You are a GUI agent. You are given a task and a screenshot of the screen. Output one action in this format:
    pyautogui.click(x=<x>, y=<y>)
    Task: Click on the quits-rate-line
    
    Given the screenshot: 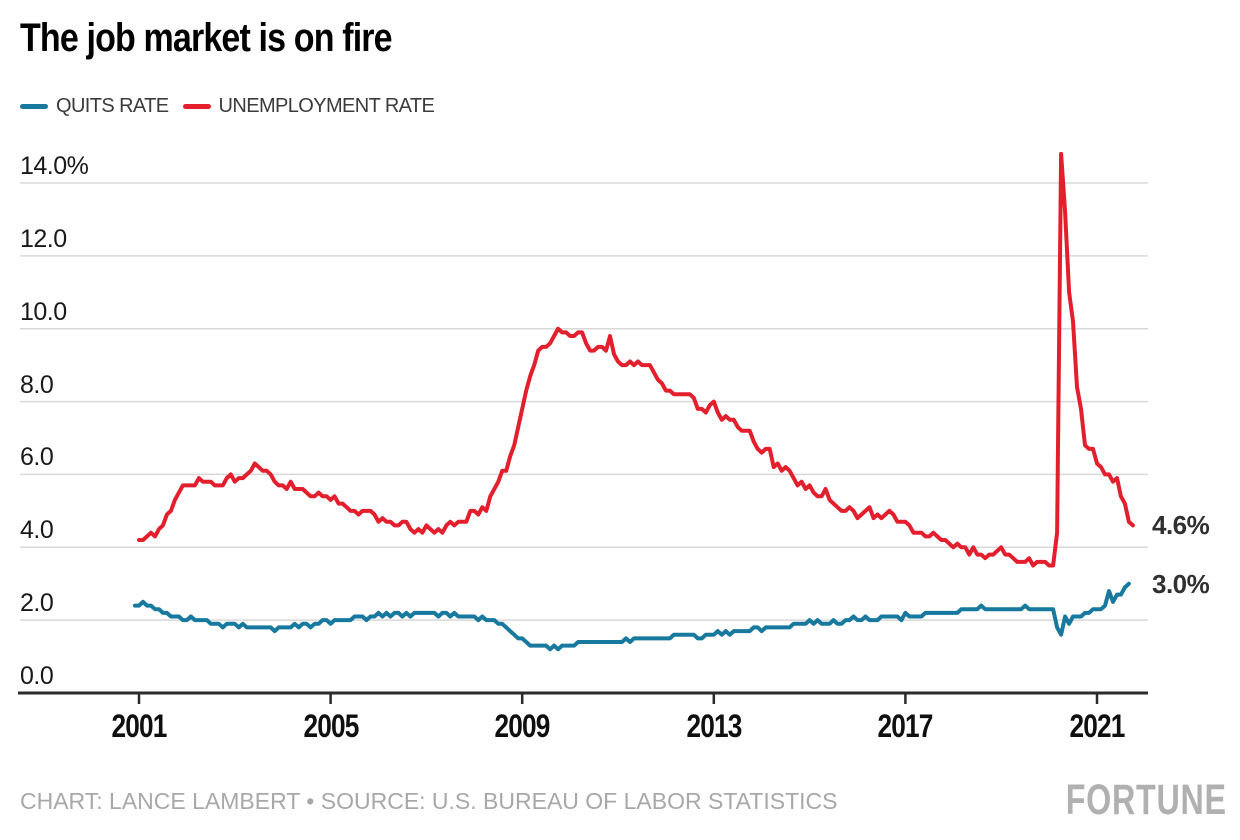 What is the action you would take?
    pyautogui.click(x=632, y=616)
    